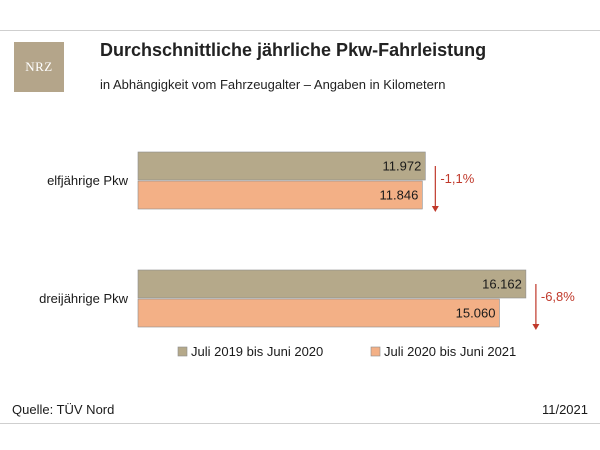  What do you see at coordinates (450, 351) in the screenshot?
I see `legend-label-2: Juli 2020 bis Juni 2021` at bounding box center [450, 351].